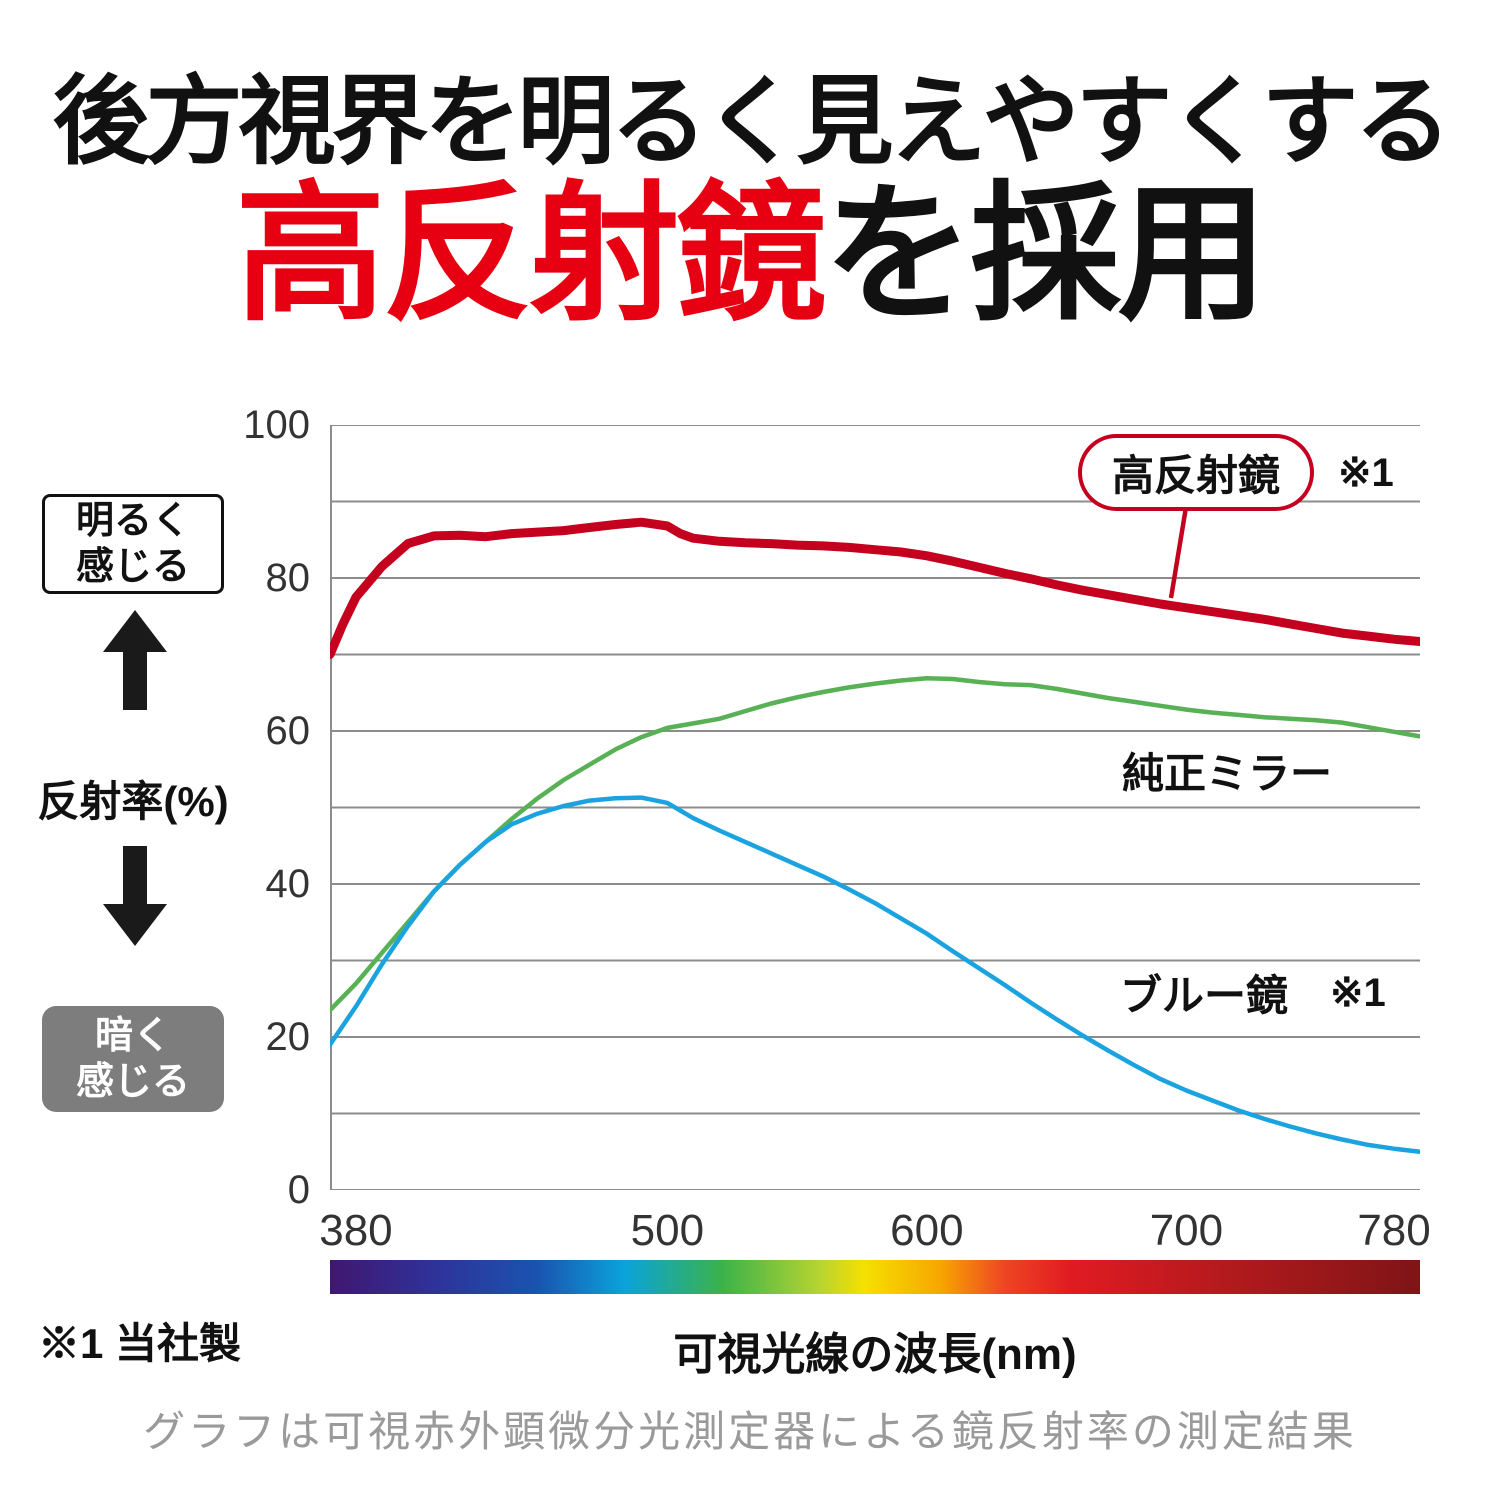  I want to click on legend-high-reflection-note: ※1, so click(1366, 472).